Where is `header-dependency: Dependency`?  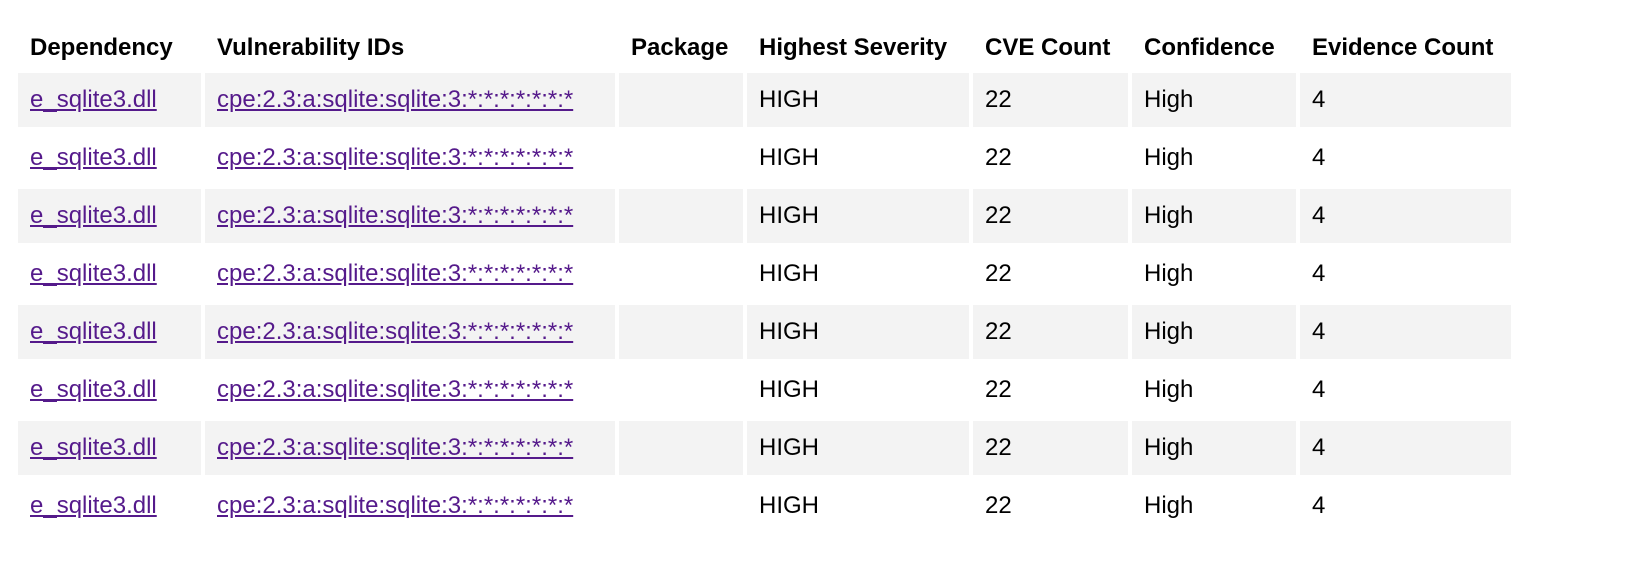 header-dependency: Dependency is located at coordinates (101, 47).